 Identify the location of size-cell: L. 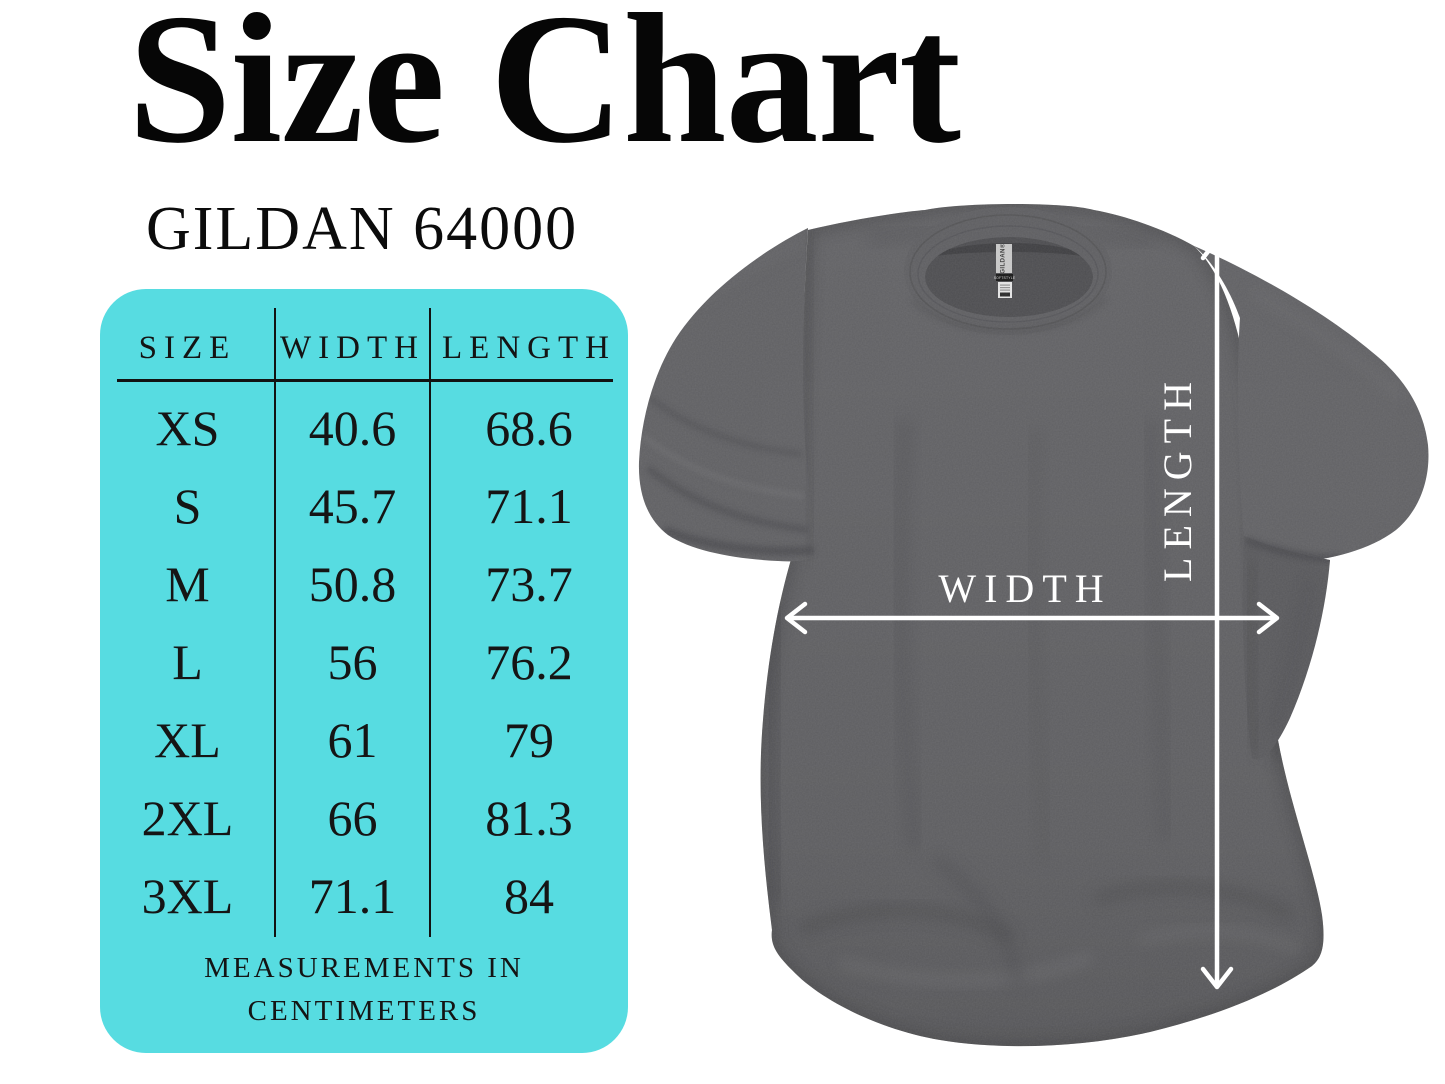
(187, 662).